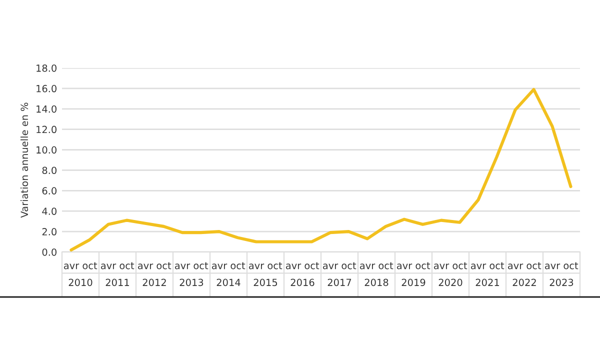 Image resolution: width=600 pixels, height=342 pixels. Describe the element at coordinates (46, 130) in the screenshot. I see `y-tick-label: 12.0` at that location.